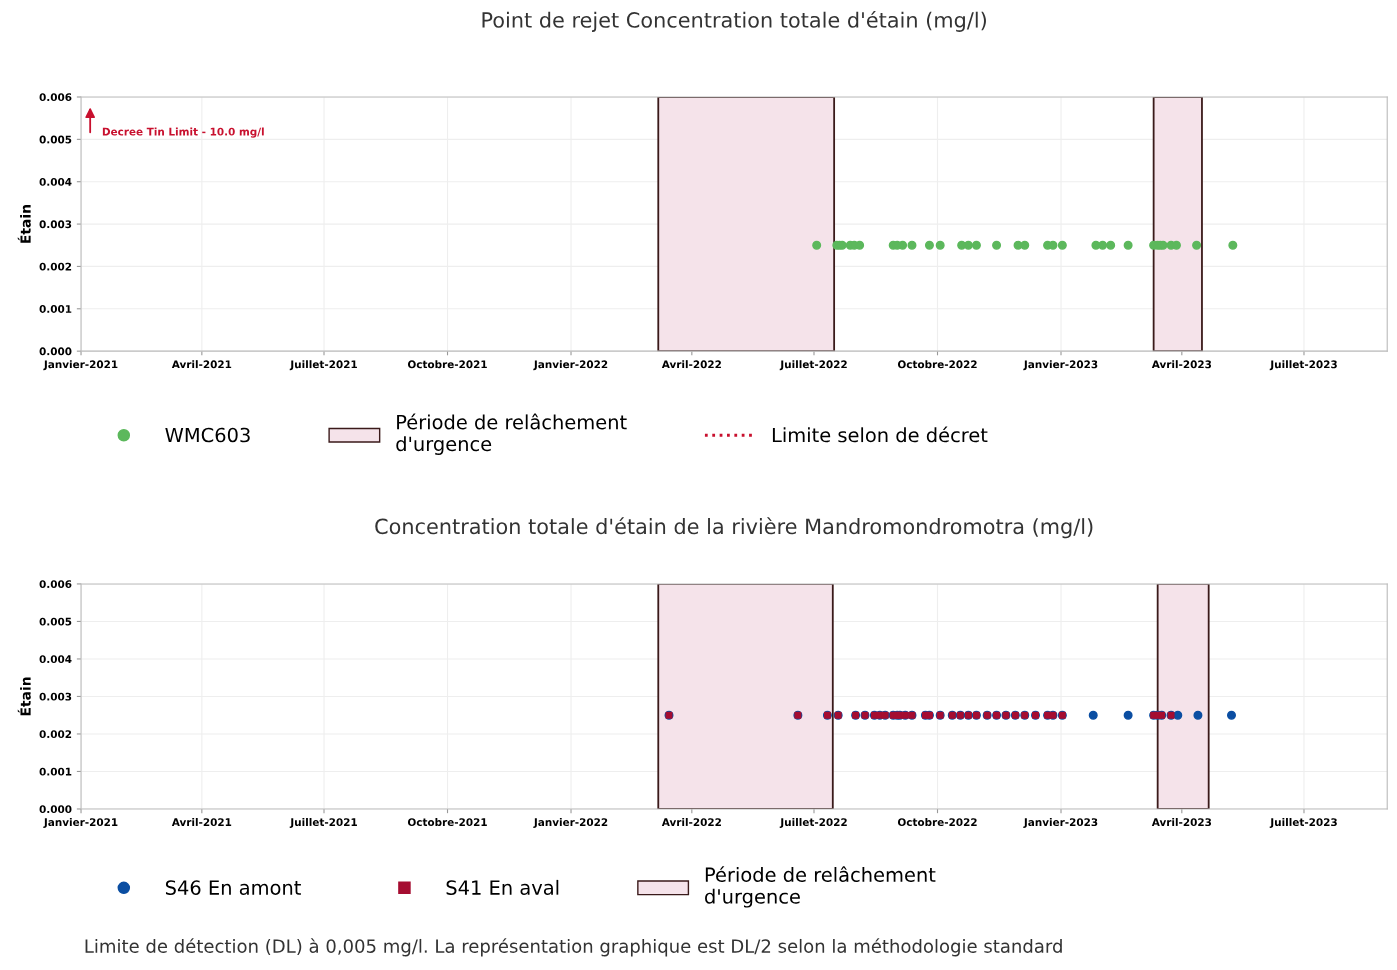 The image size is (1397, 970). What do you see at coordinates (207, 435) in the screenshot?
I see `legend-label: WMC603` at bounding box center [207, 435].